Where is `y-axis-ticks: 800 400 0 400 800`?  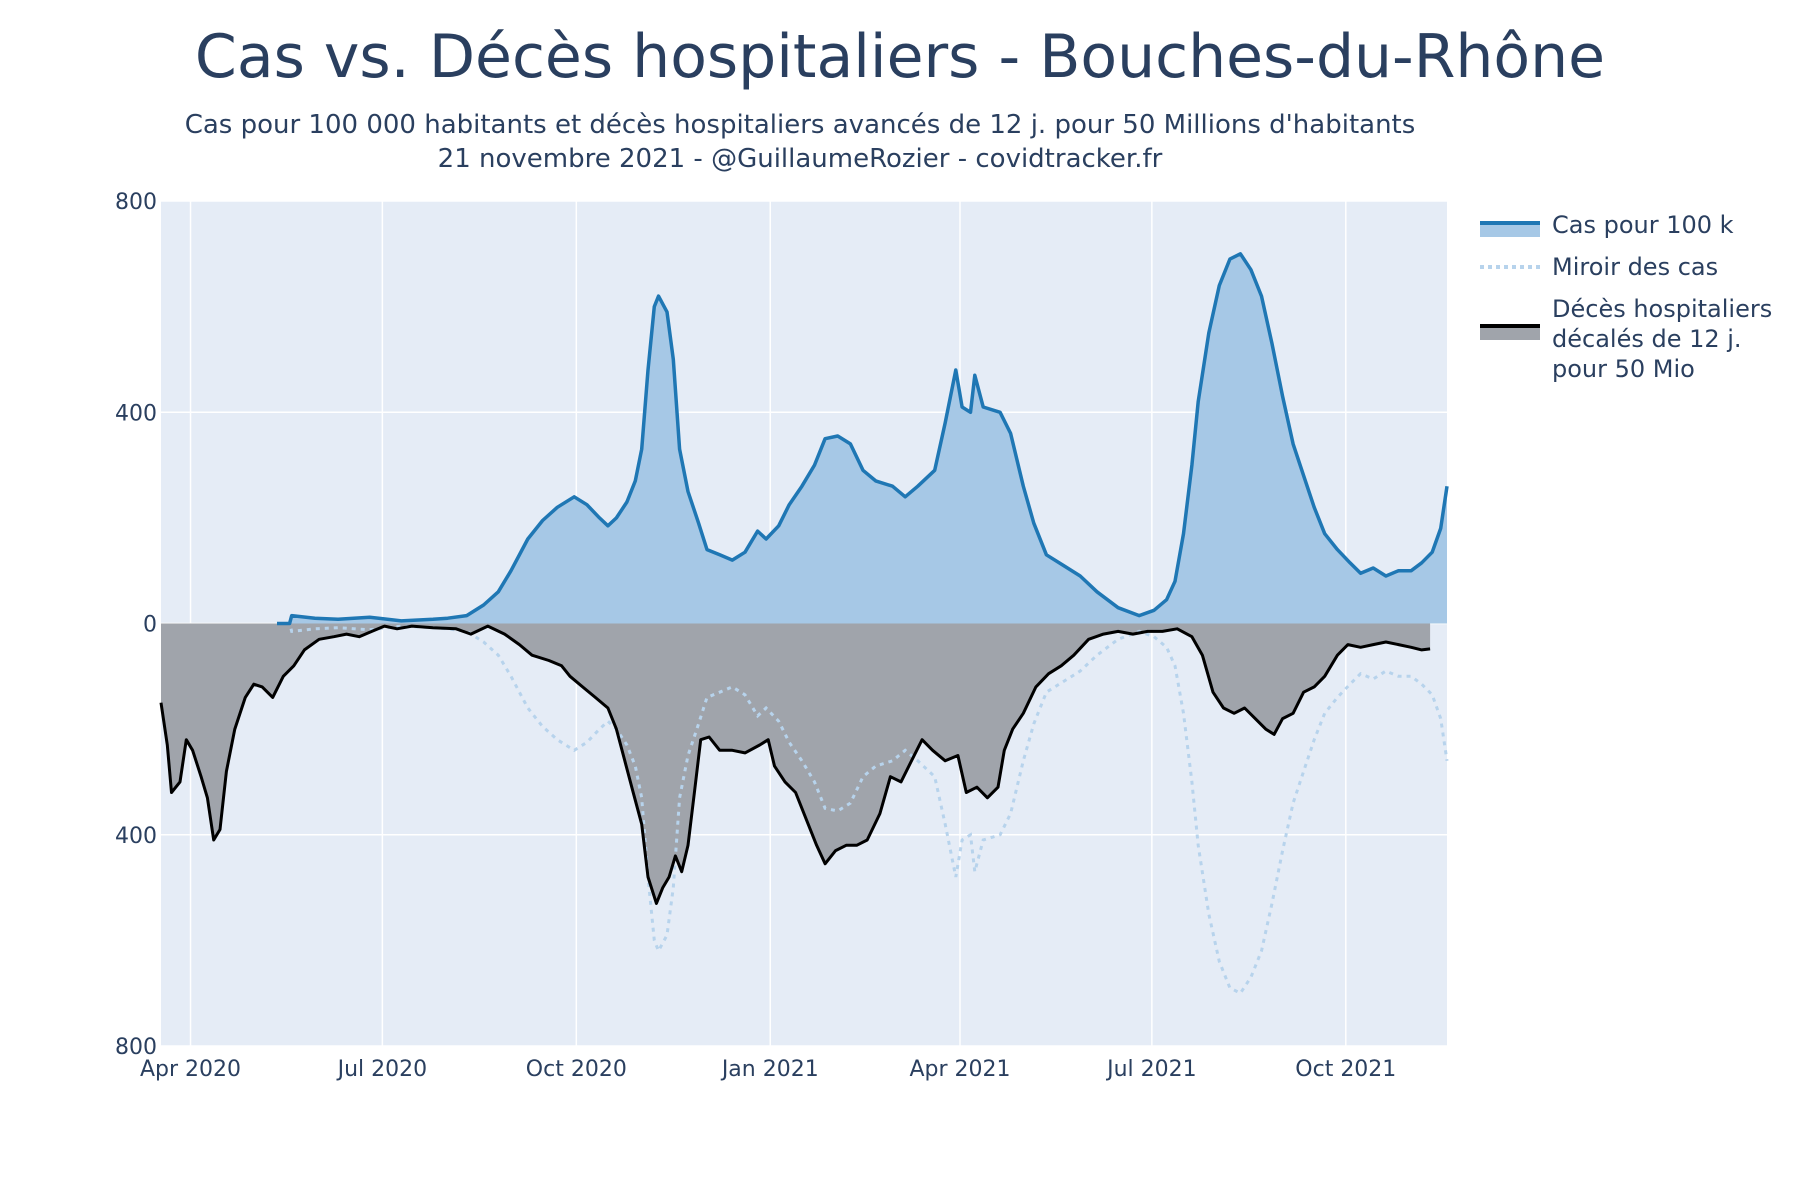
y-axis-ticks: 800 400 0 400 800 is located at coordinates (136, 625).